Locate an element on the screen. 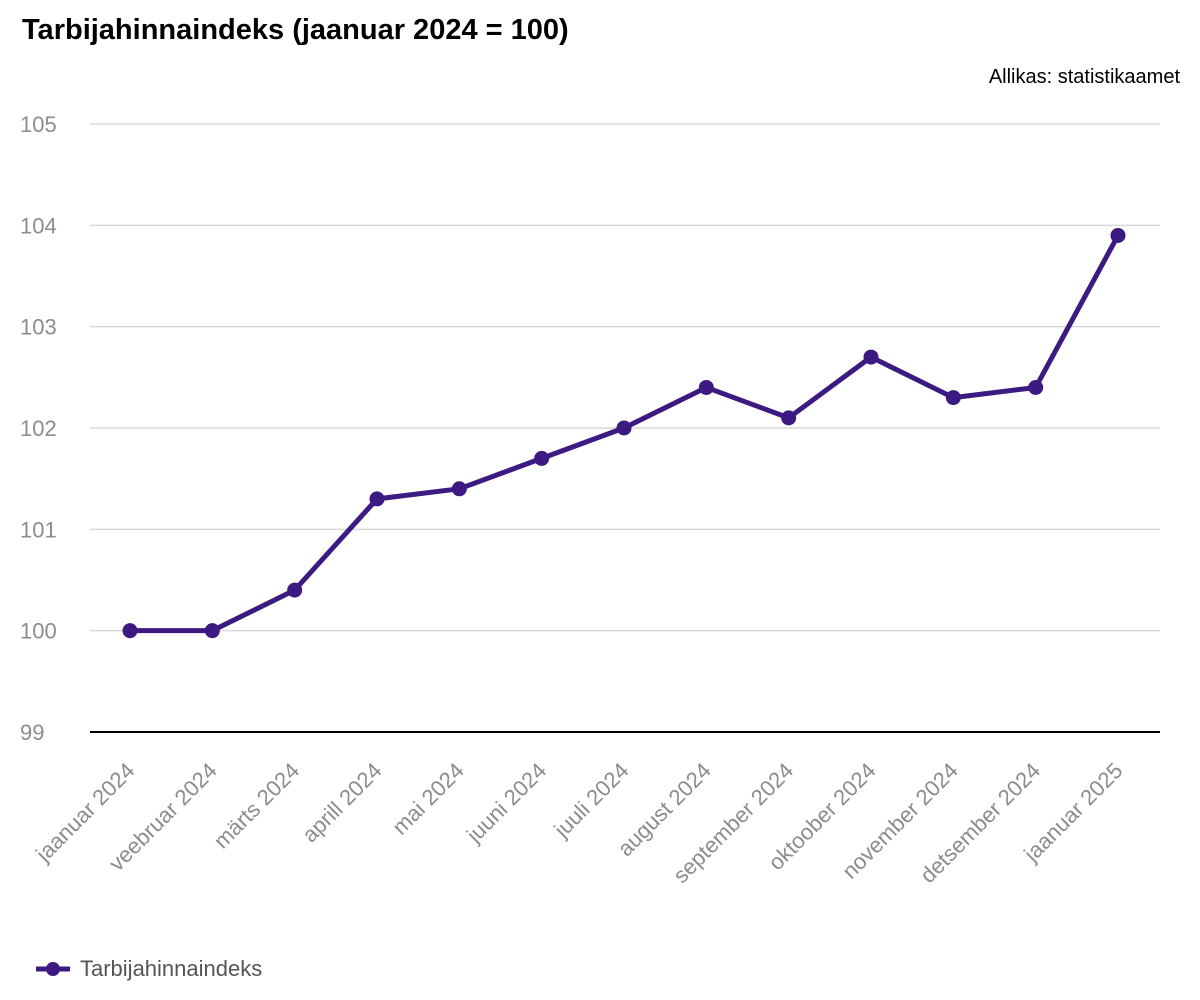 This screenshot has height=1000, width=1200. y-tick-label: 104 is located at coordinates (38, 225).